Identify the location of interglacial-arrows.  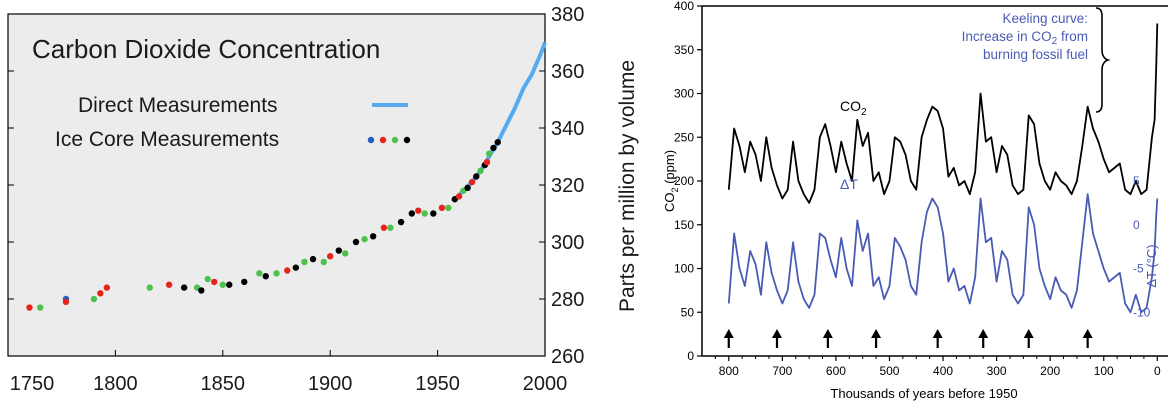
(908, 338).